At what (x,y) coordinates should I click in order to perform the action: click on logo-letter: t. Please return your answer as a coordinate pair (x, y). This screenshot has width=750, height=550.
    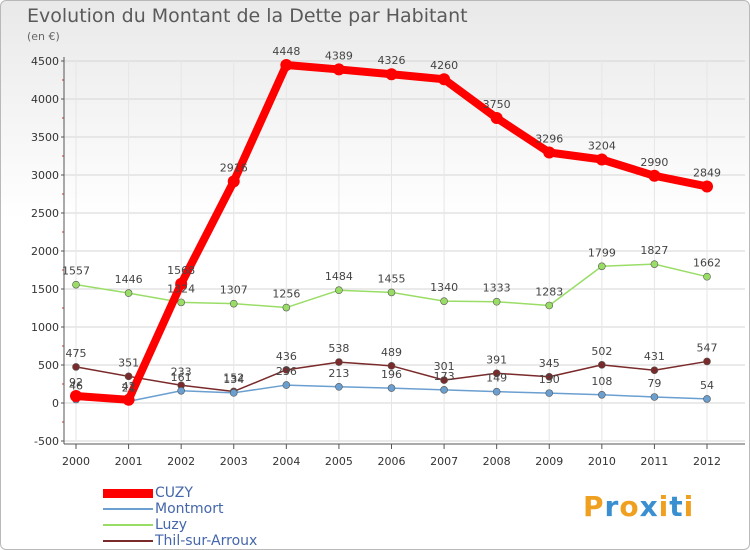
    Looking at the image, I should click on (676, 506).